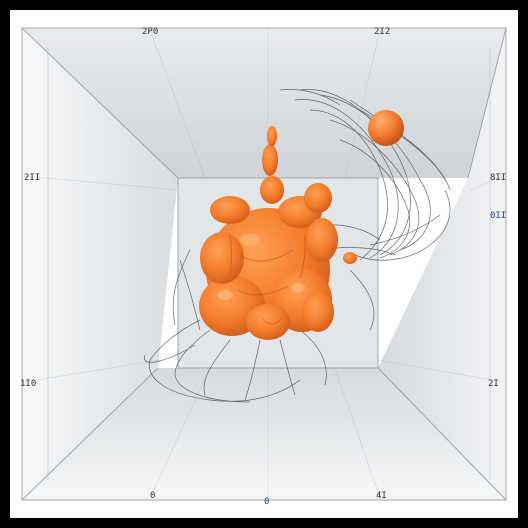  I want to click on label-right-low: 2I, so click(493, 384).